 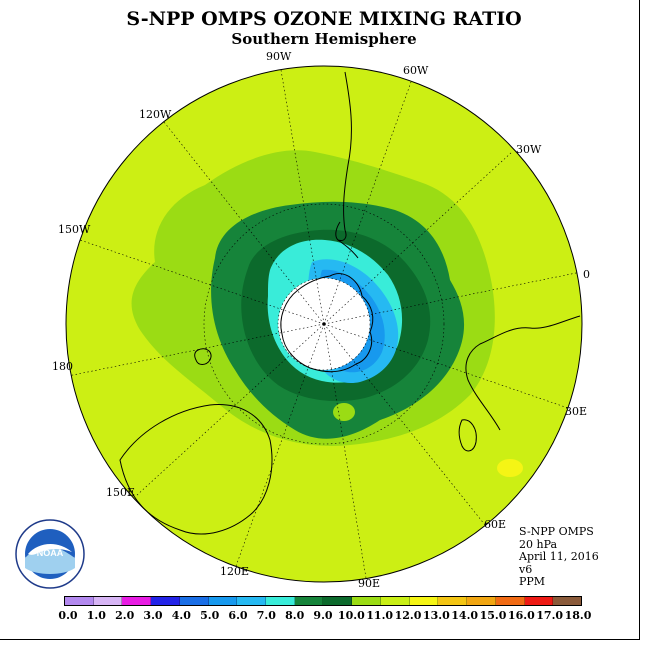 I want to click on colorbar-tick-label: 7.0, so click(x=266, y=615).